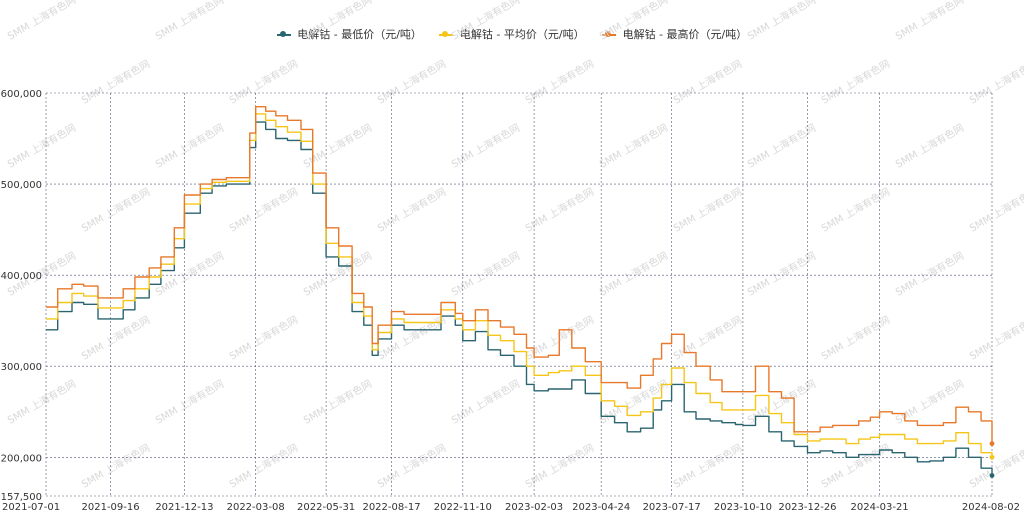  Describe the element at coordinates (256, 507) in the screenshot. I see `x-tick-label: 2022-03-08` at that location.